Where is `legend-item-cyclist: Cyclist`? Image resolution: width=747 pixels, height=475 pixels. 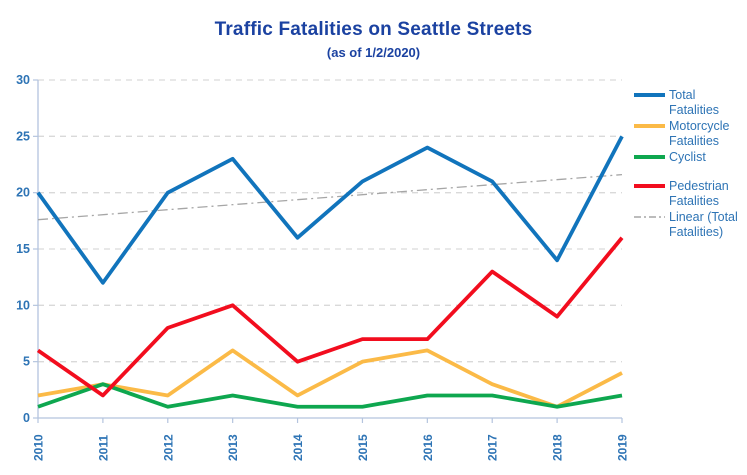 legend-item-cyclist: Cyclist is located at coordinates (690, 157).